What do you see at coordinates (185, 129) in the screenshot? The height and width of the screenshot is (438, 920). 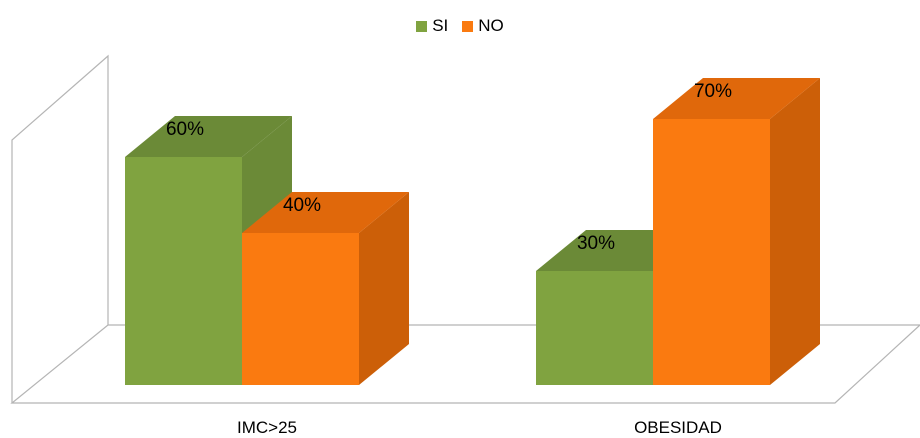 I see `data-label-si-0: 60%` at bounding box center [185, 129].